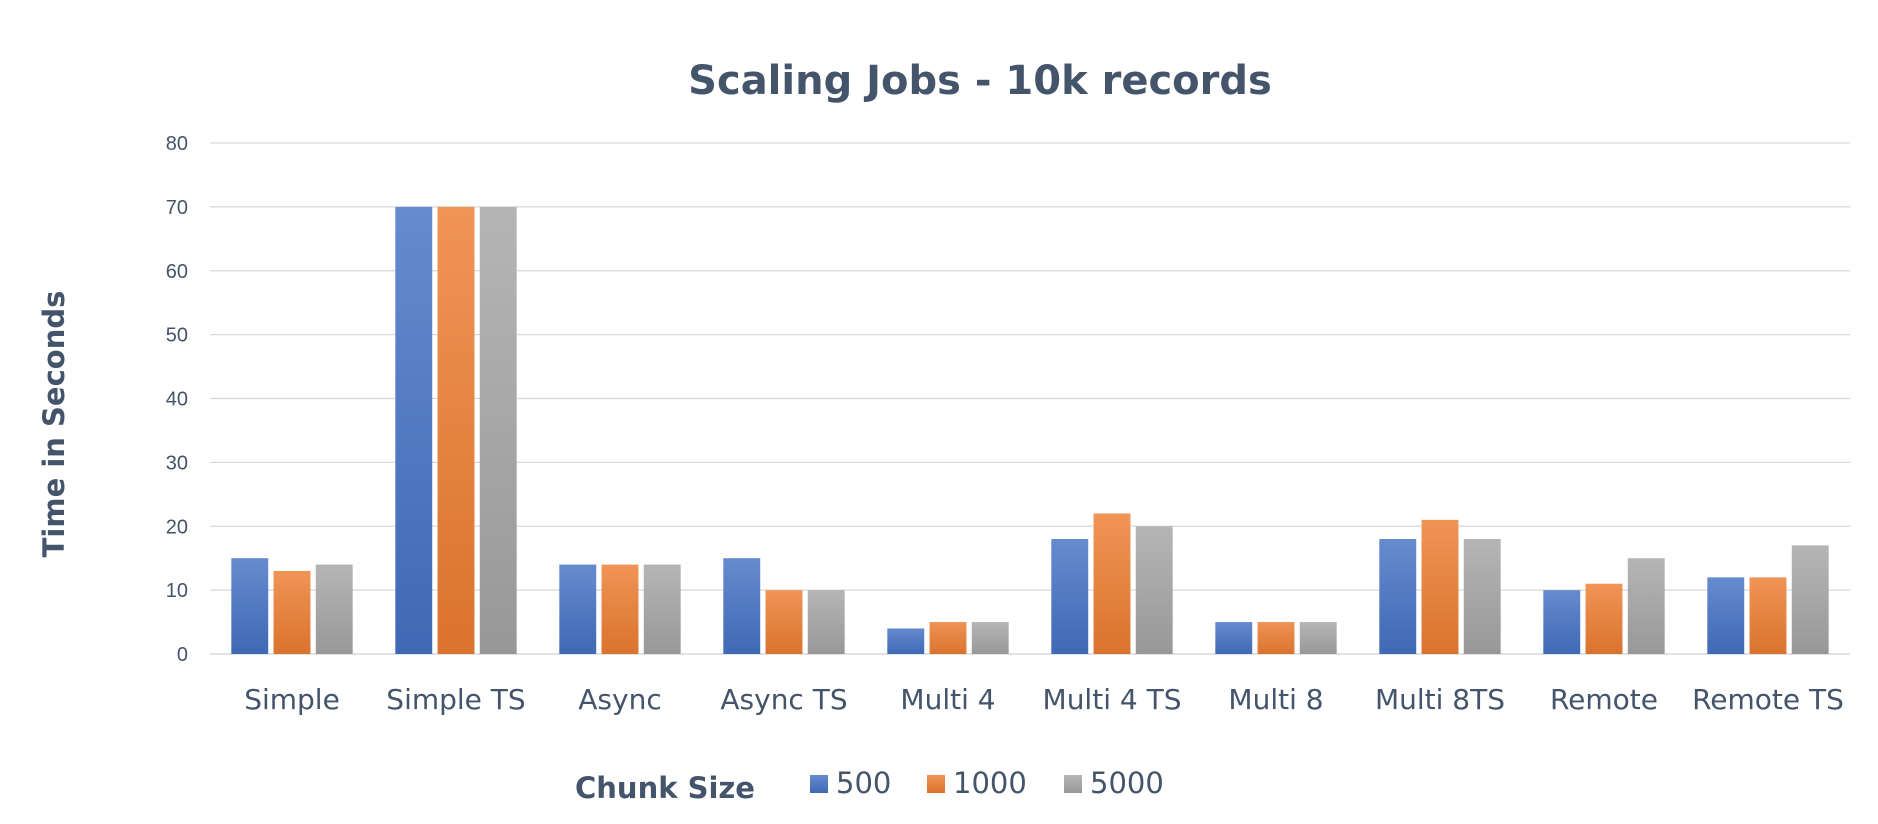 This screenshot has width=1878, height=824. I want to click on bar-5000-multi-8ts, so click(1482, 596).